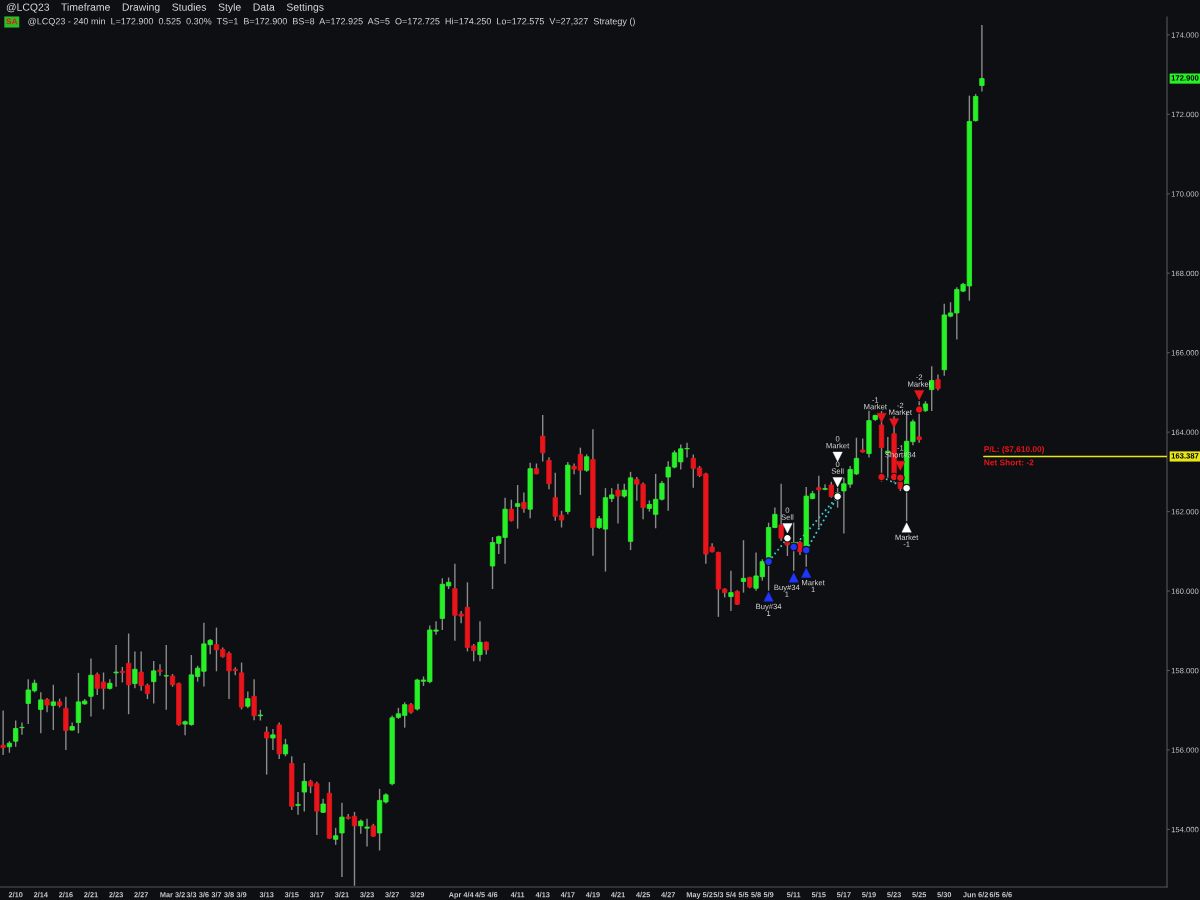 The height and width of the screenshot is (900, 1200). What do you see at coordinates (12, 21) in the screenshot?
I see `annotation: SA` at bounding box center [12, 21].